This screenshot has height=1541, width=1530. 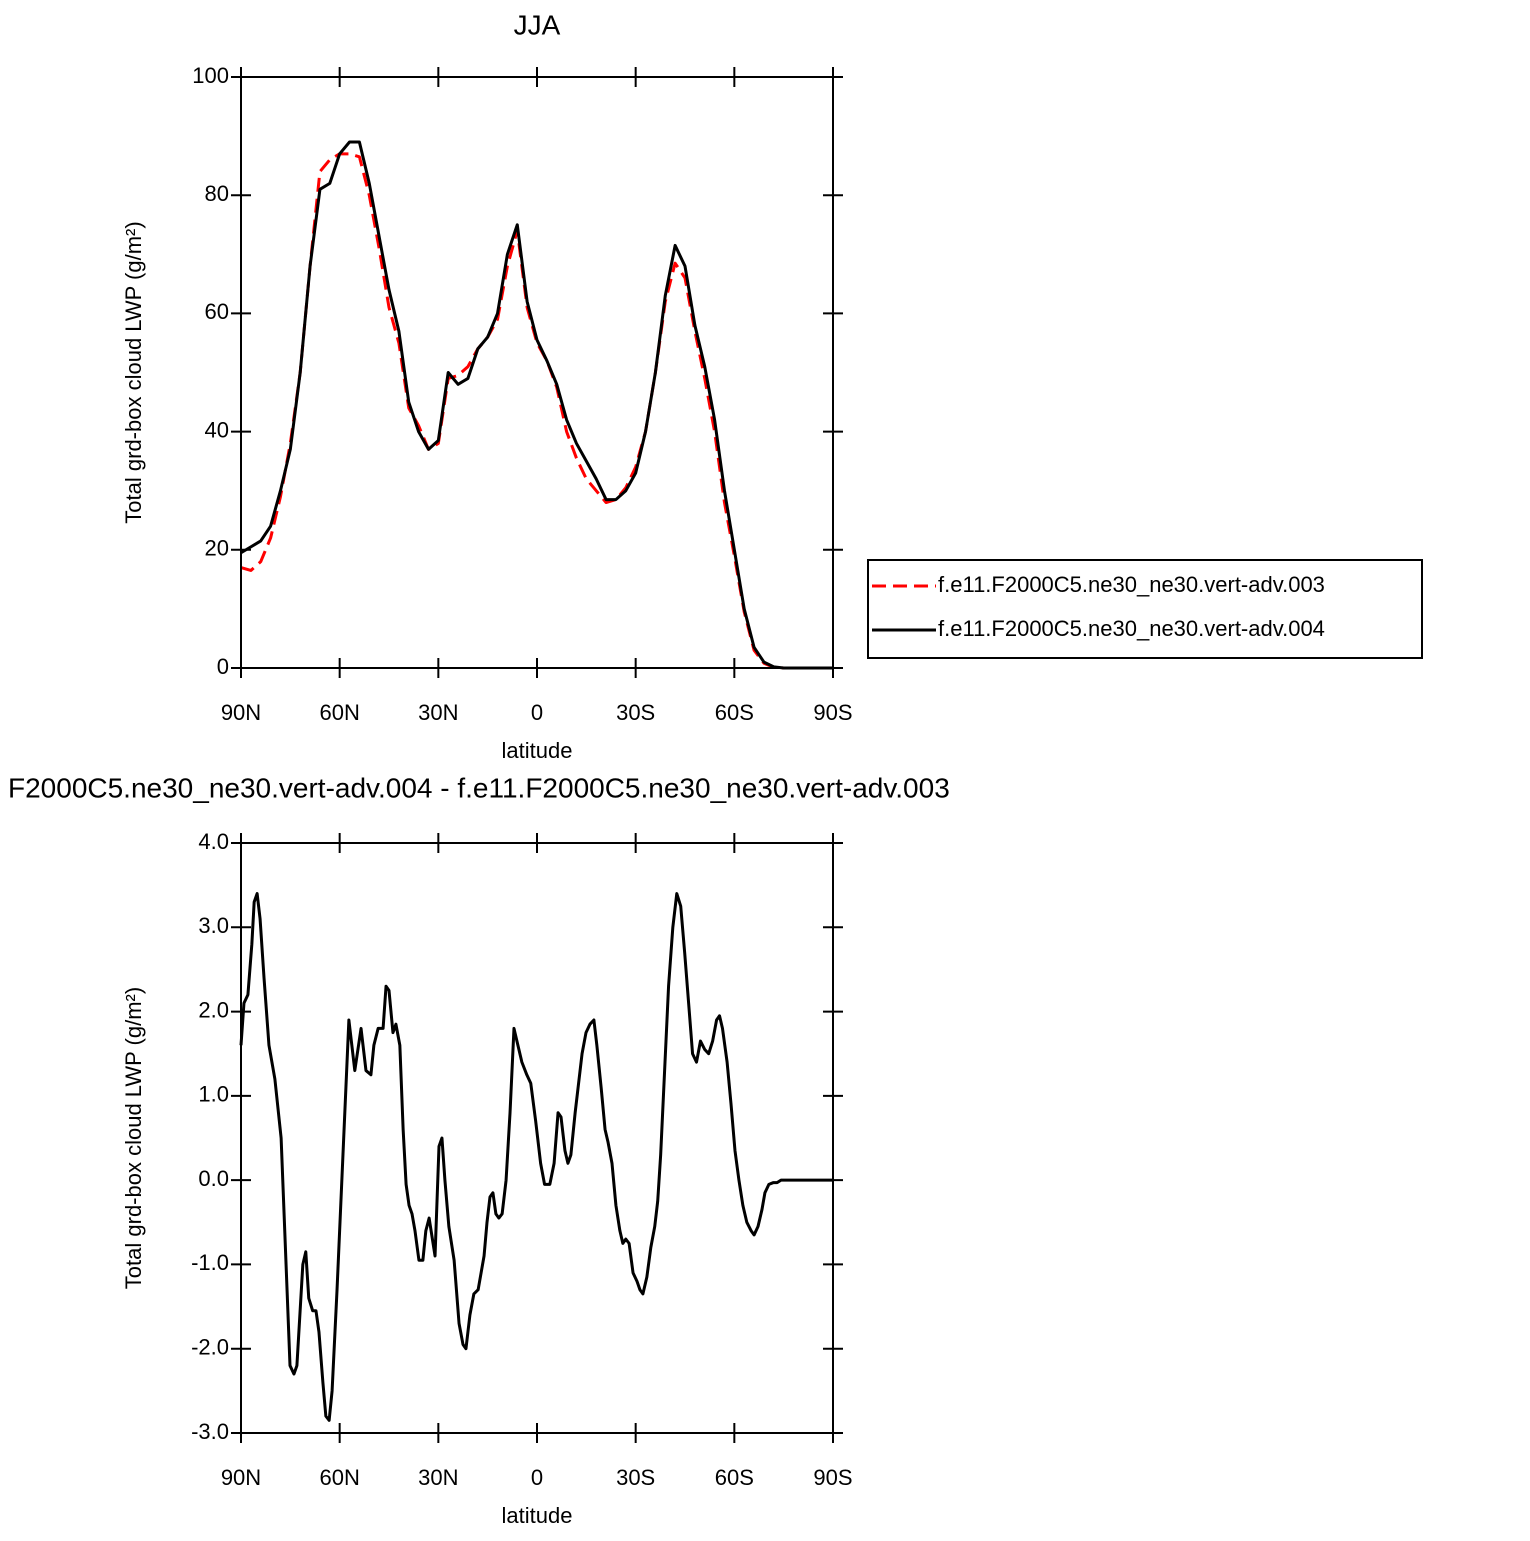 I want to click on legend-label: f.e11.F2000C5.ne30_ne30.vert-adv.003, so click(x=1131, y=584).